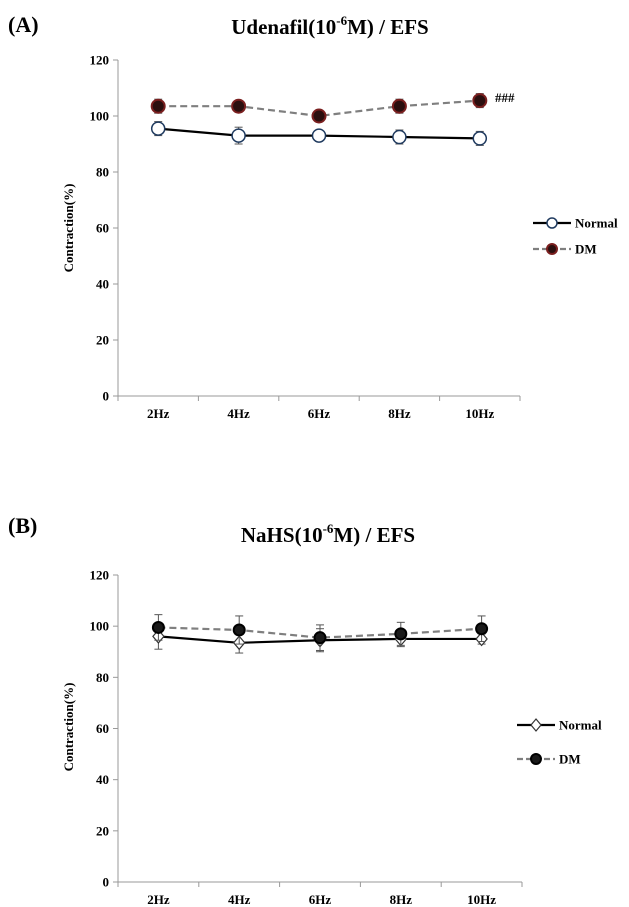  Describe the element at coordinates (100, 60) in the screenshot. I see `chart-a-ytick-label: 120` at that location.